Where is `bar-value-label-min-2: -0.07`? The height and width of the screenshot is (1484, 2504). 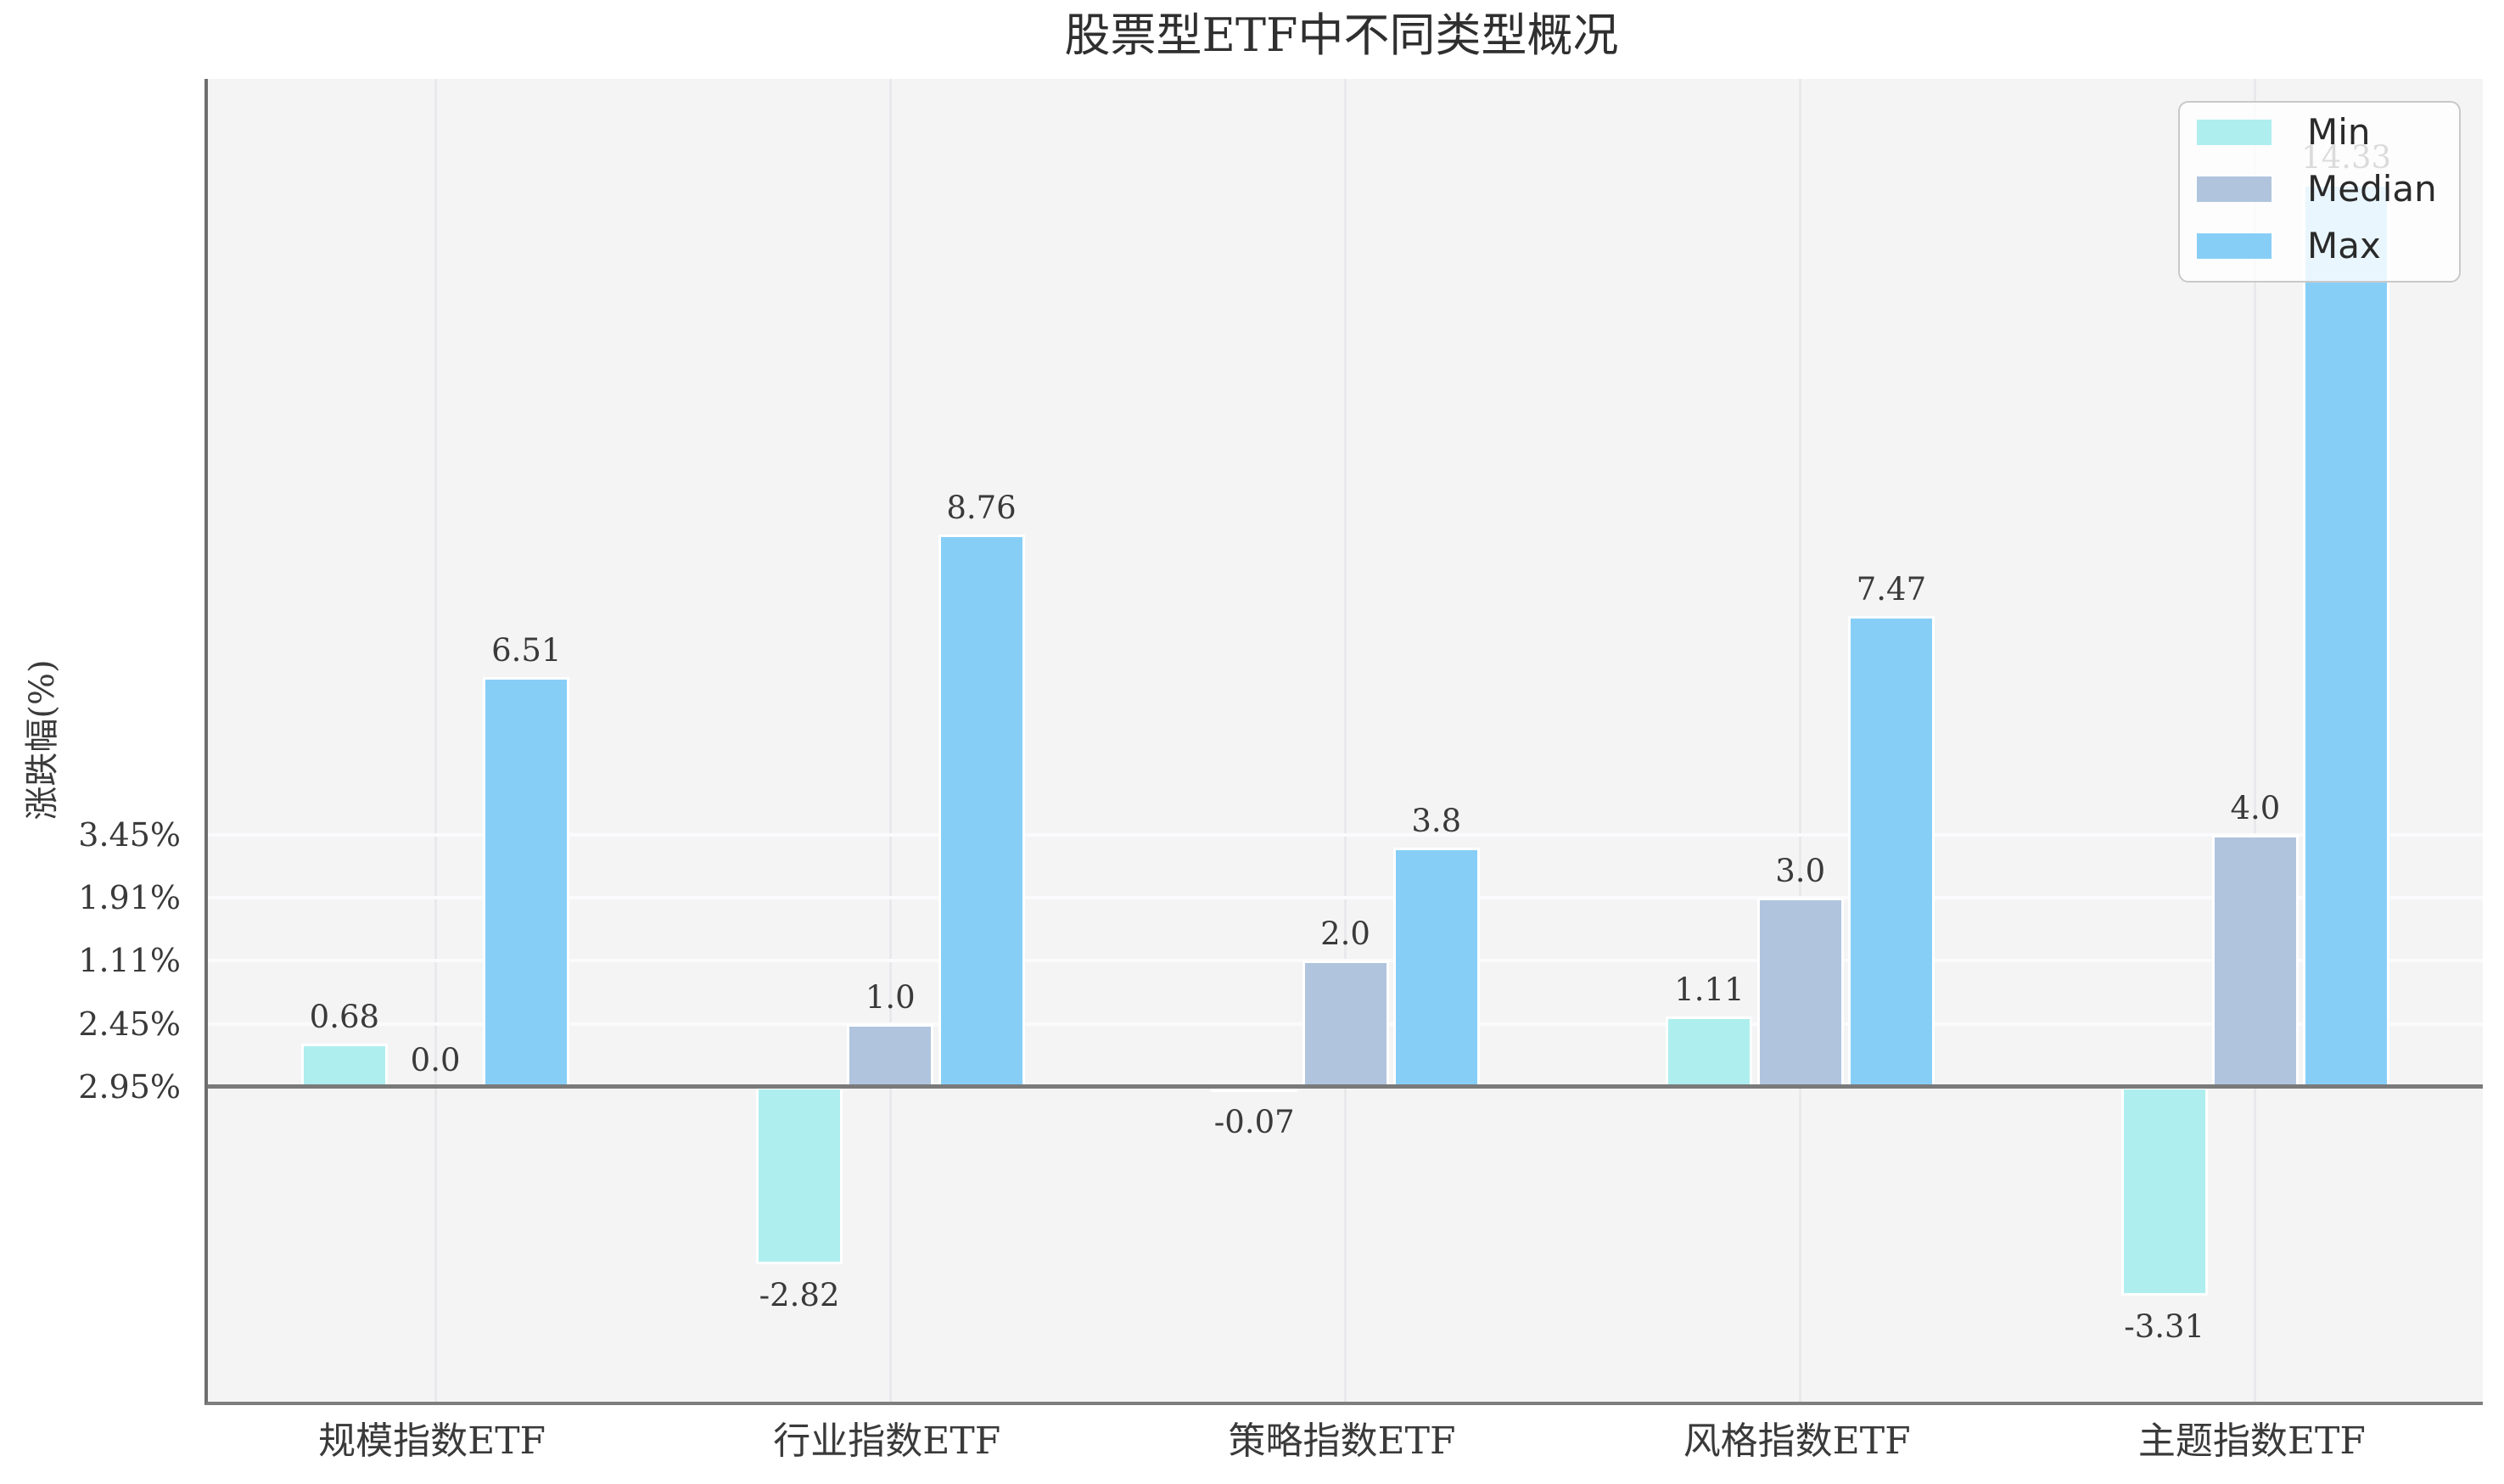 bar-value-label-min-2: -0.07 is located at coordinates (1254, 1122).